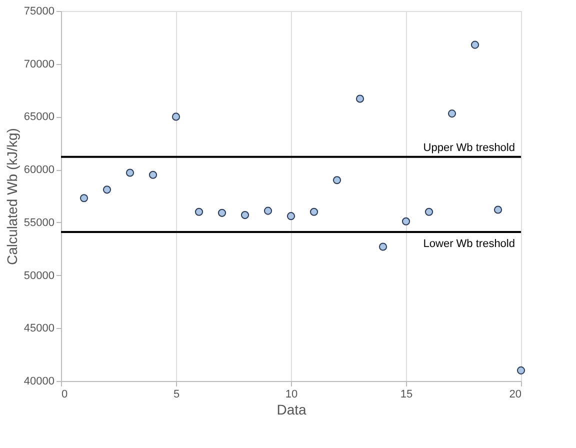  Describe the element at coordinates (291, 394) in the screenshot. I see `x-tick-label: 10` at that location.